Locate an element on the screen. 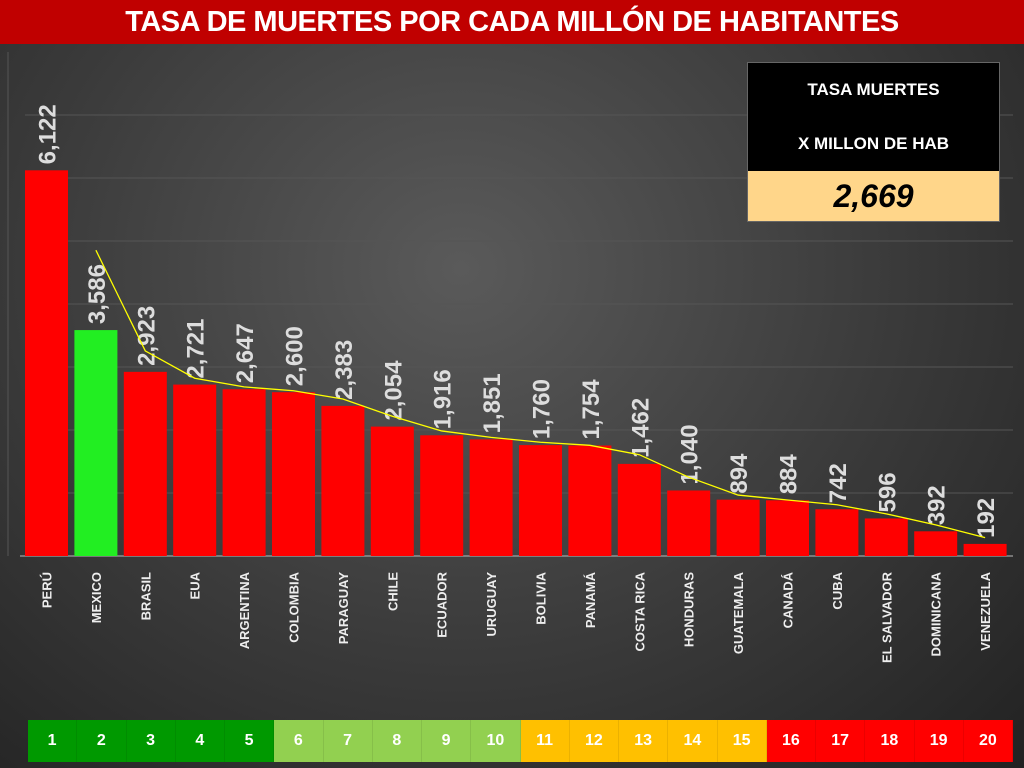 The image size is (1024, 768). category-label: COLOMBIA is located at coordinates (294, 606).